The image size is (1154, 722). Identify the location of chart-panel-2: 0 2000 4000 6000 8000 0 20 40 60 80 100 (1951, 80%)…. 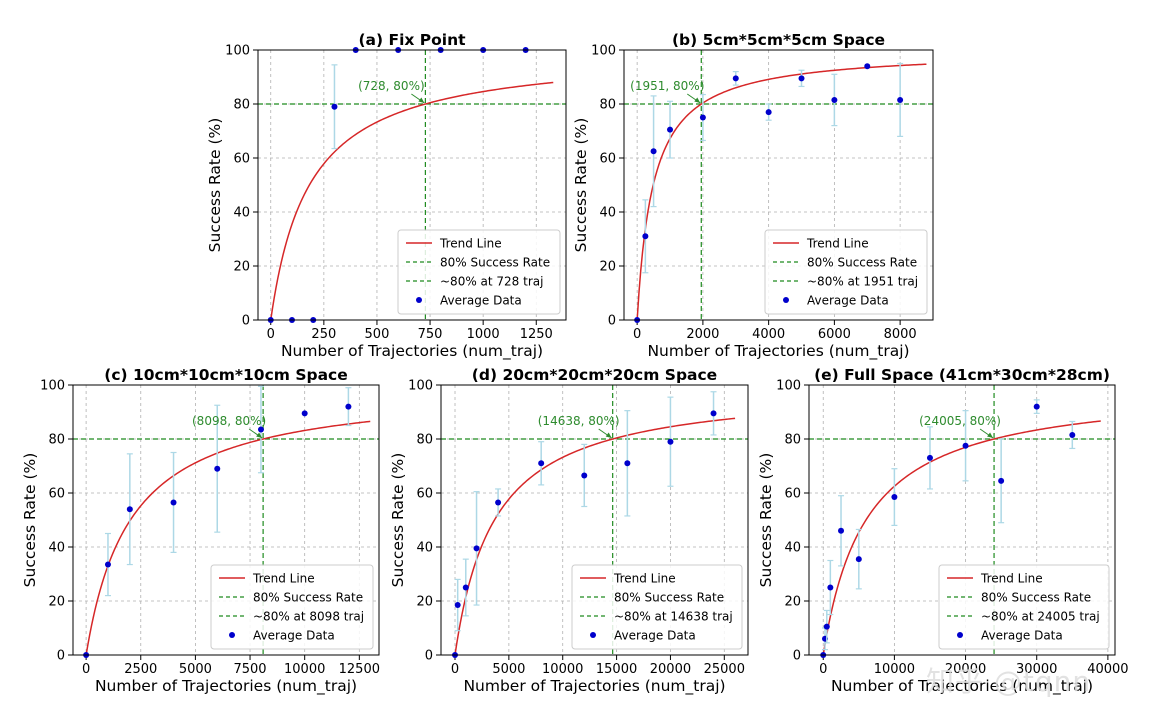
(753, 196).